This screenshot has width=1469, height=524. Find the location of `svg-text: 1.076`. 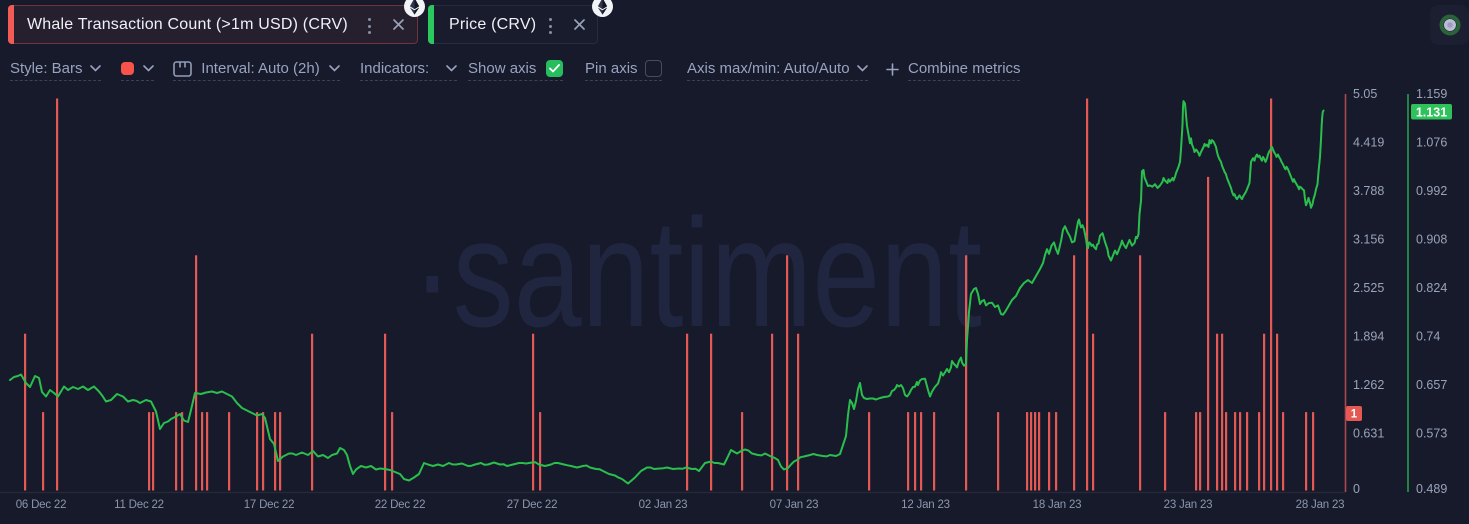

svg-text: 1.076 is located at coordinates (1431, 143).